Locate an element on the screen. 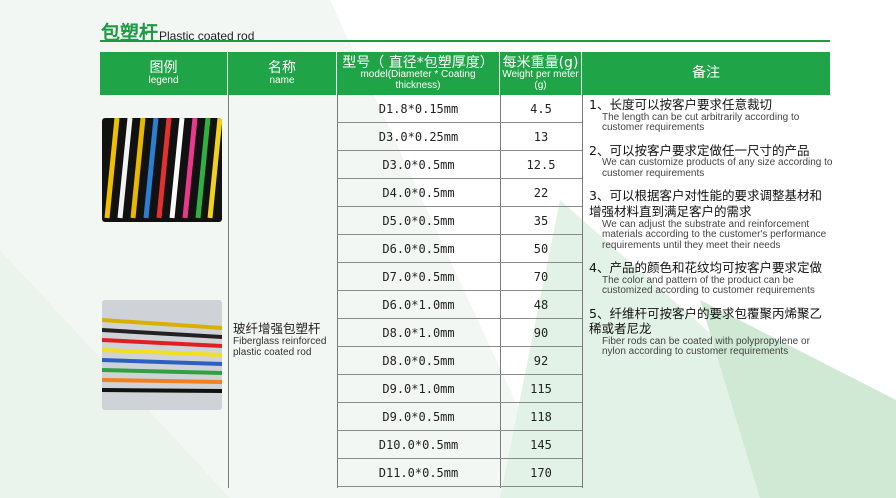  model-cell: D9.0*0.5mm is located at coordinates (418, 417).